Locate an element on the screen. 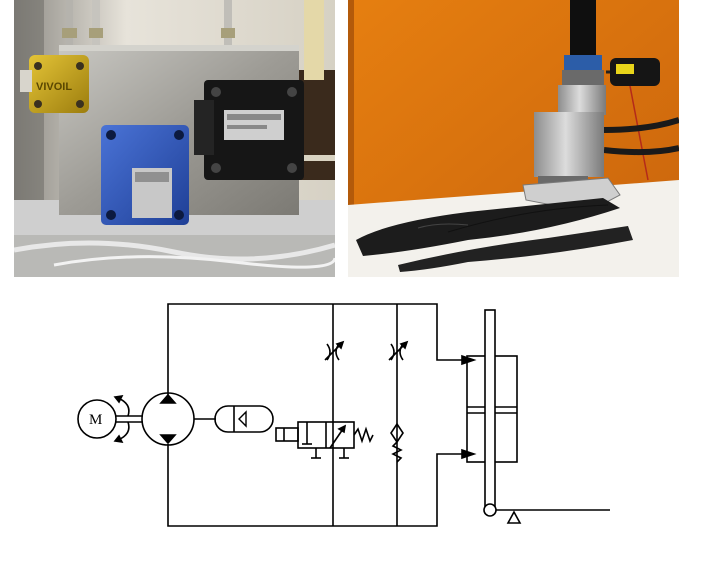 The image size is (713, 569). solenoid-directional-valve is located at coordinates (324, 440).